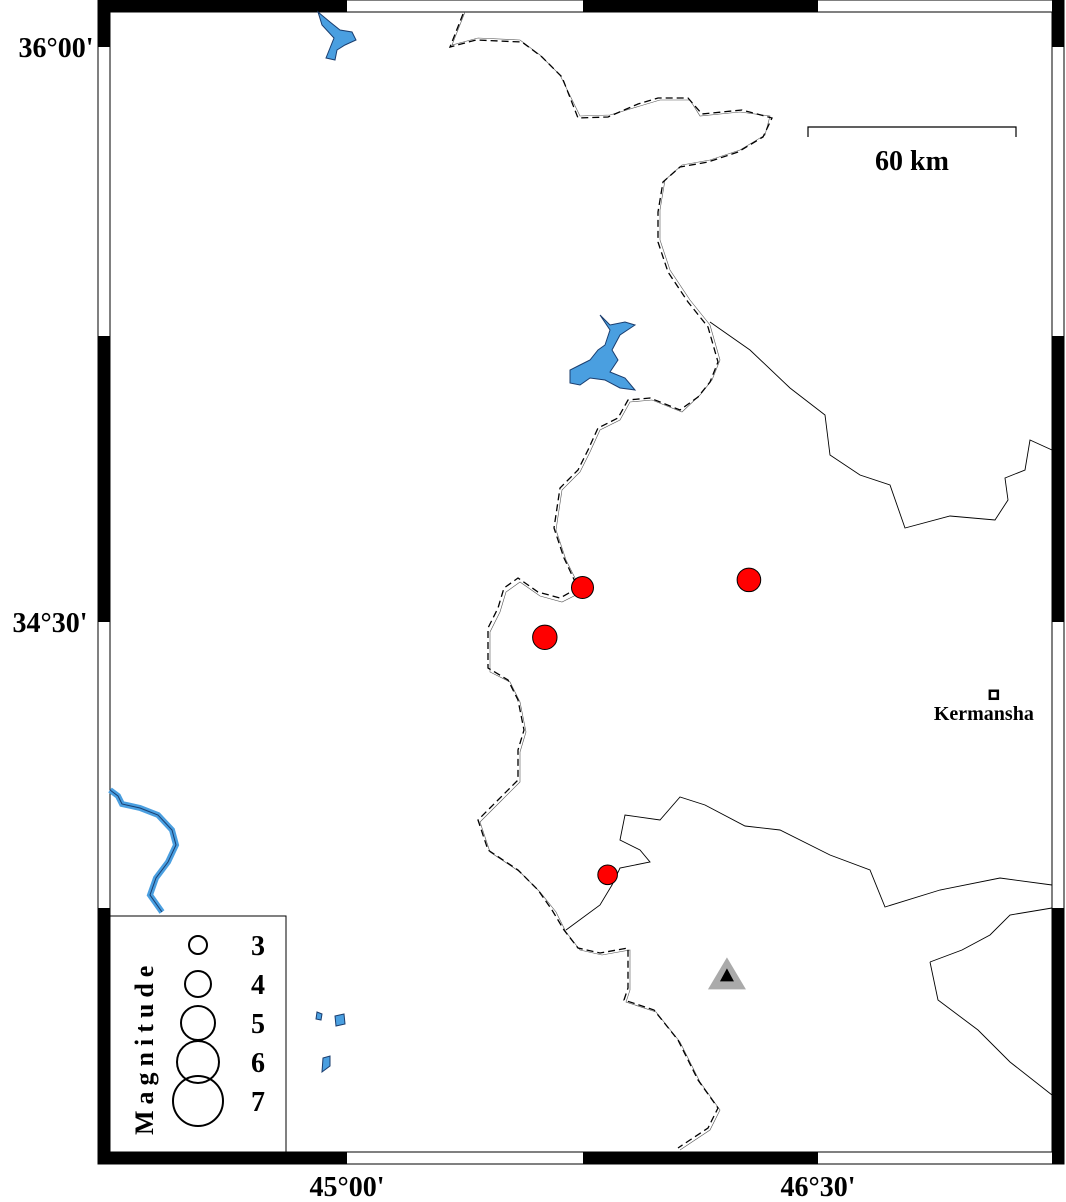  What do you see at coordinates (994, 695) in the screenshot?
I see `square-marker-icon` at bounding box center [994, 695].